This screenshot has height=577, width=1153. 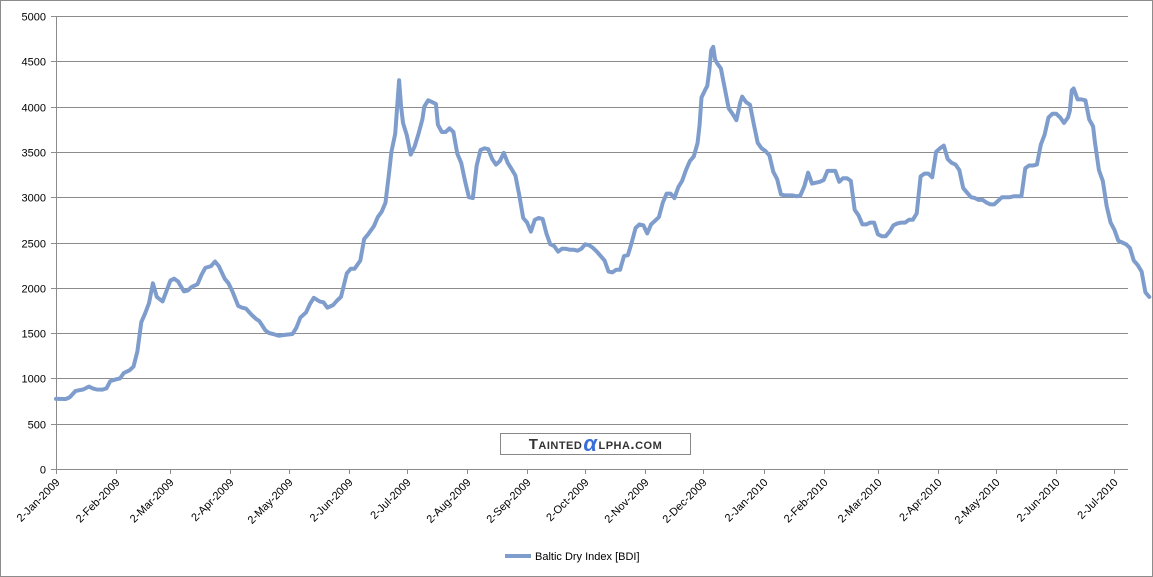 I want to click on y-tick-label: 500, so click(x=37, y=426).